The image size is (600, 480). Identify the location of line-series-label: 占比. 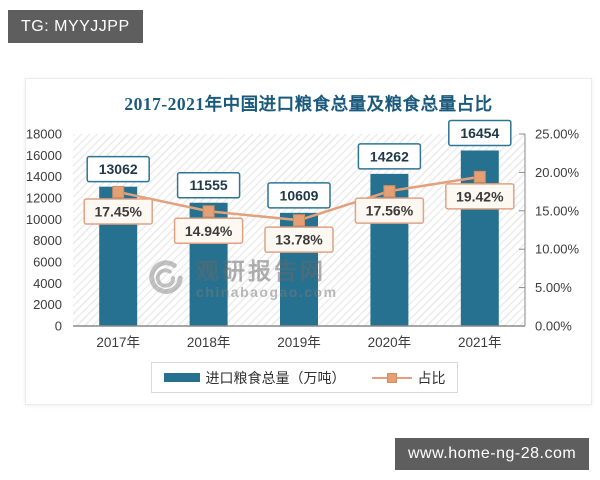
(431, 377).